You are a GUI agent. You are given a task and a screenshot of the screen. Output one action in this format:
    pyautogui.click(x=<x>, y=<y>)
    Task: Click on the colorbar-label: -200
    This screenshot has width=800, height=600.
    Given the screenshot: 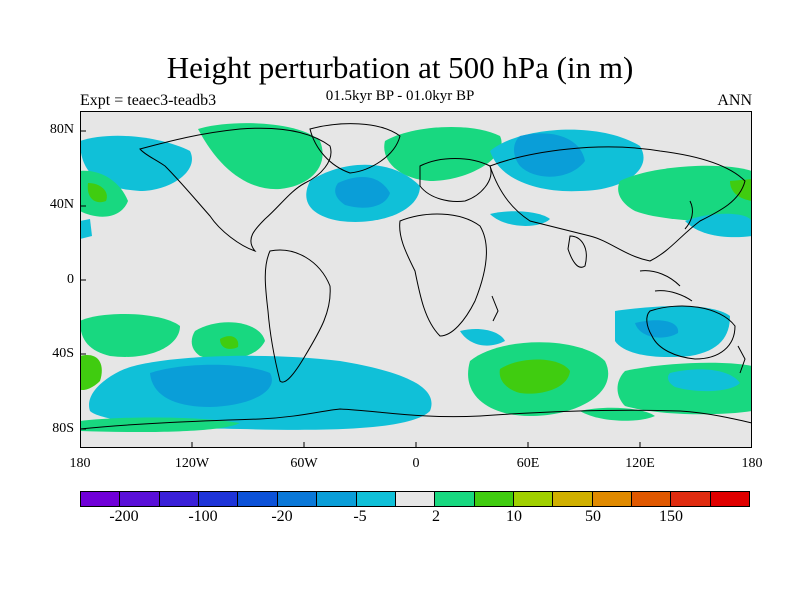 What is the action you would take?
    pyautogui.click(x=124, y=516)
    